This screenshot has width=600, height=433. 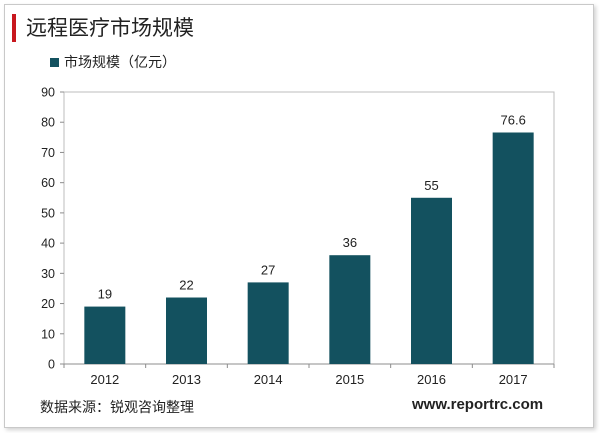 I want to click on data-label: 27, so click(x=268, y=269).